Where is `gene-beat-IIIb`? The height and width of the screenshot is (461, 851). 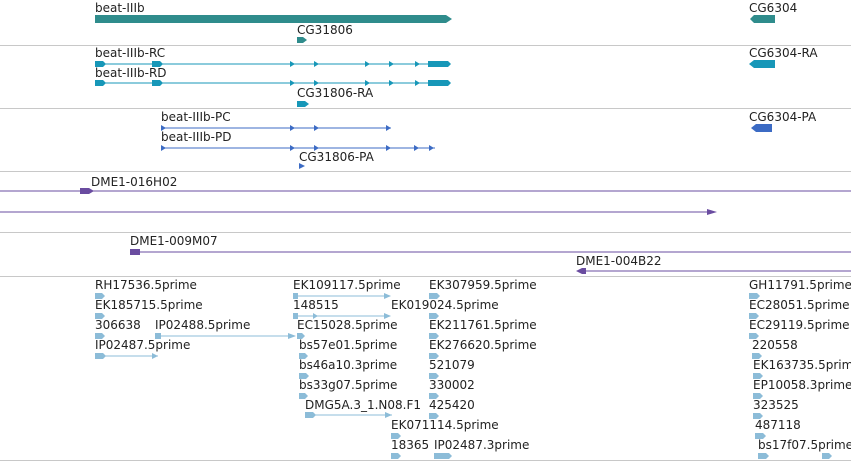 gene-beat-IIIb is located at coordinates (273, 19).